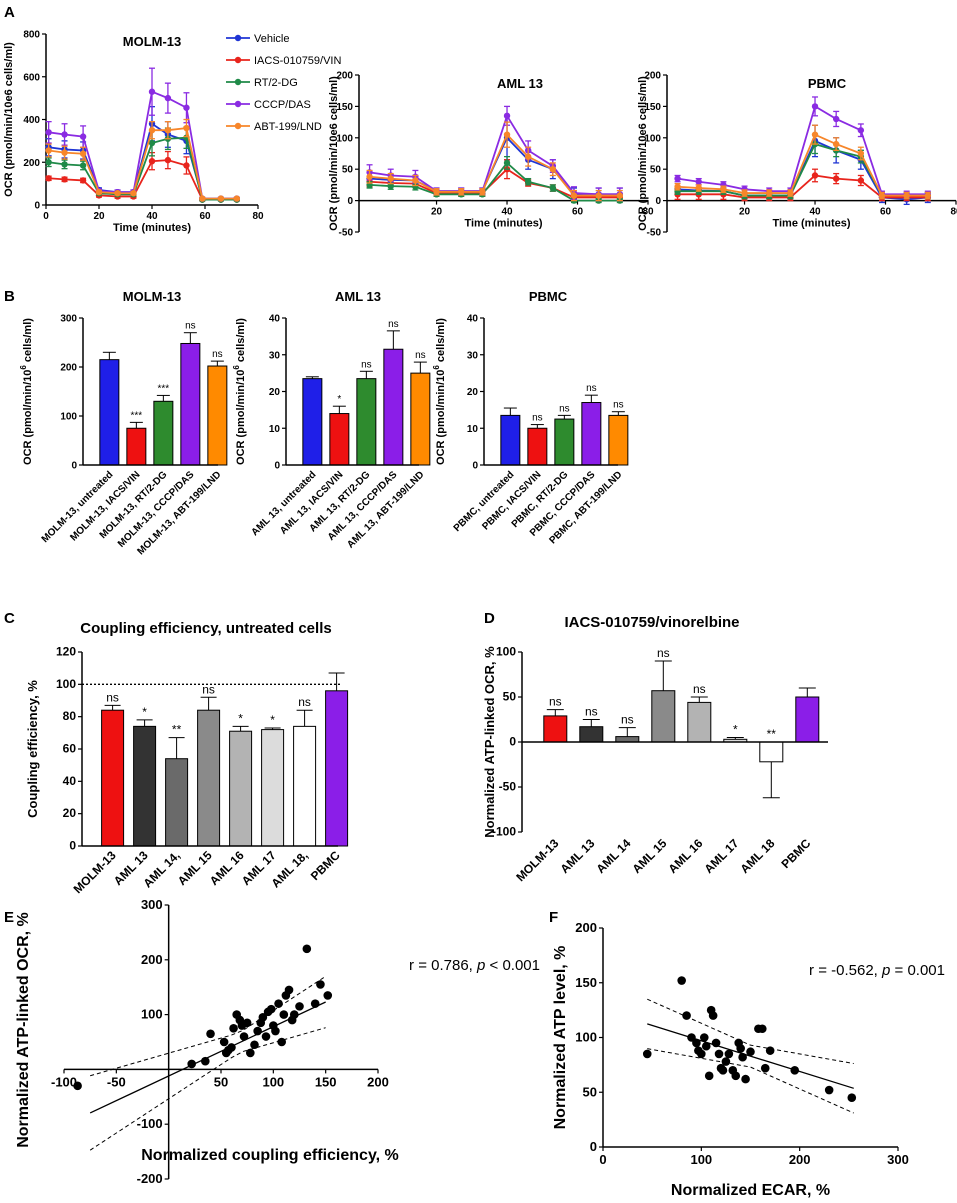 This screenshot has width=957, height=1203. Describe the element at coordinates (152, 1014) in the screenshot. I see `y-tick-label-E: 100` at that location.